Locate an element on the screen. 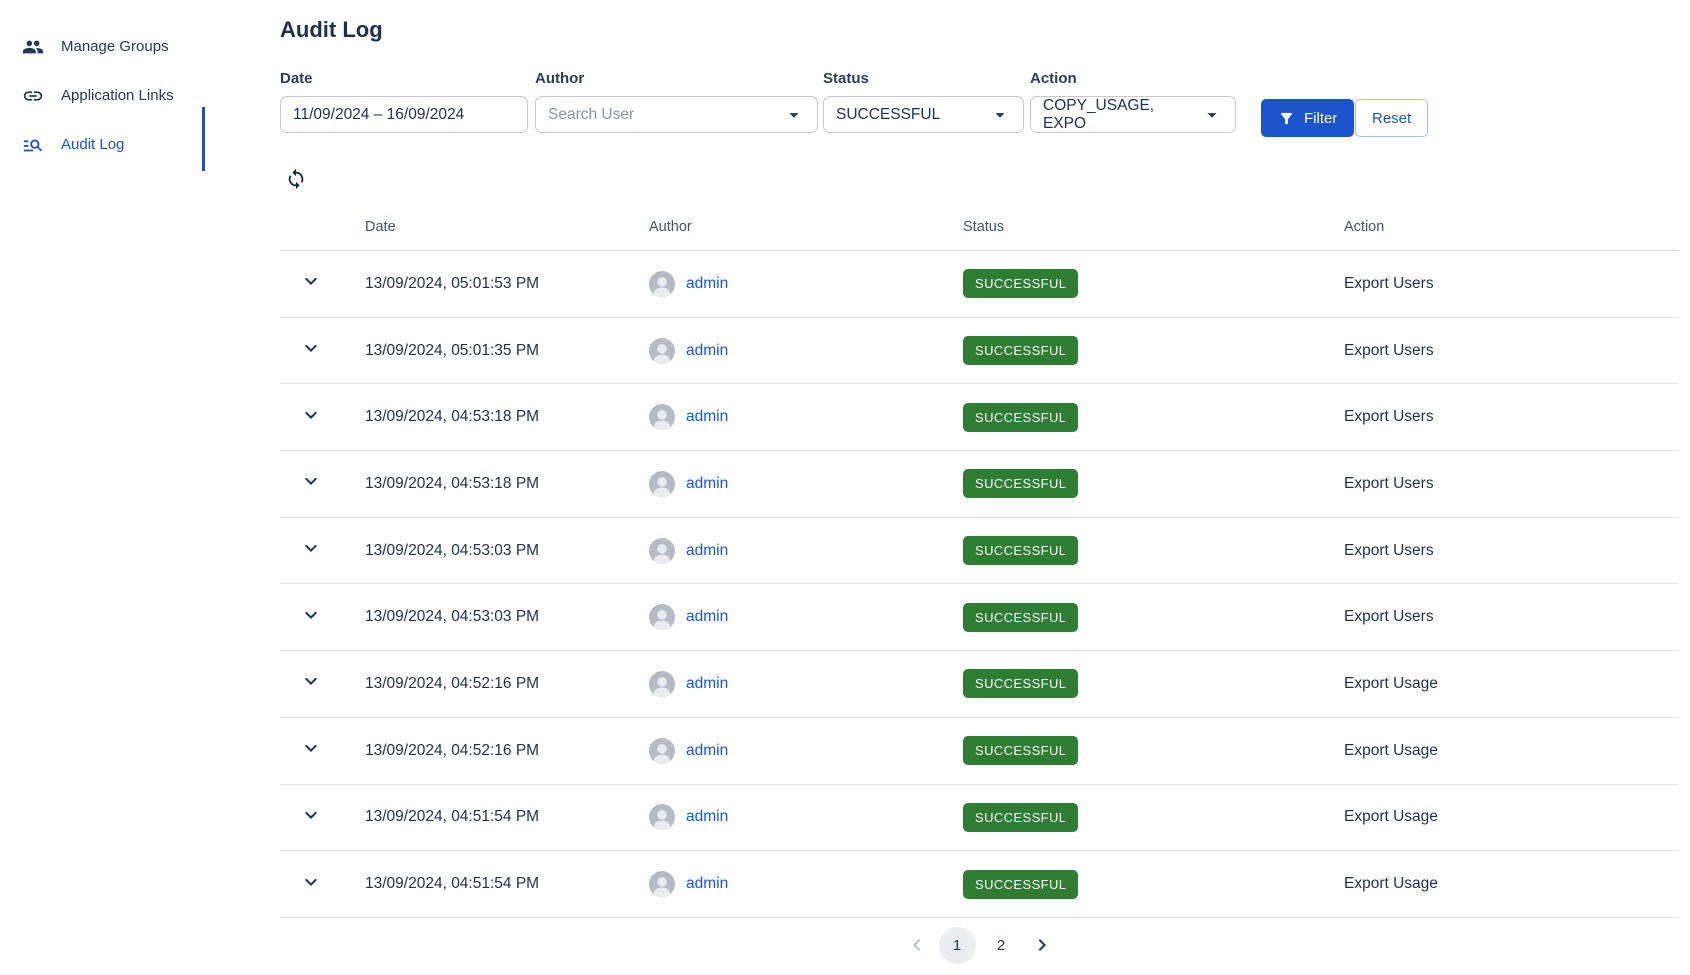 Image resolution: width=1690 pixels, height=975 pixels. date-cell: 13/09/2024, 04:52:16 PM is located at coordinates (452, 750).